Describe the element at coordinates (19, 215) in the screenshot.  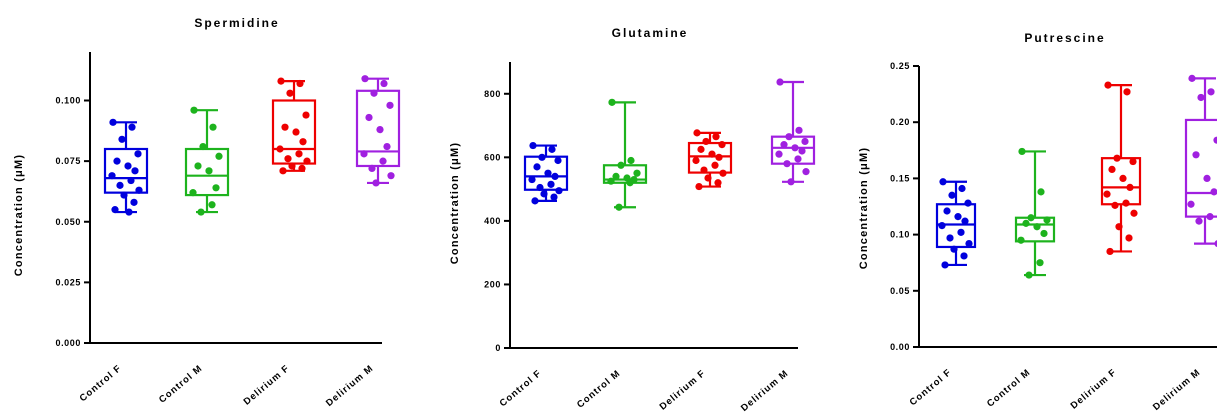
I see `y-axis-label: Concentration (μM)` at that location.